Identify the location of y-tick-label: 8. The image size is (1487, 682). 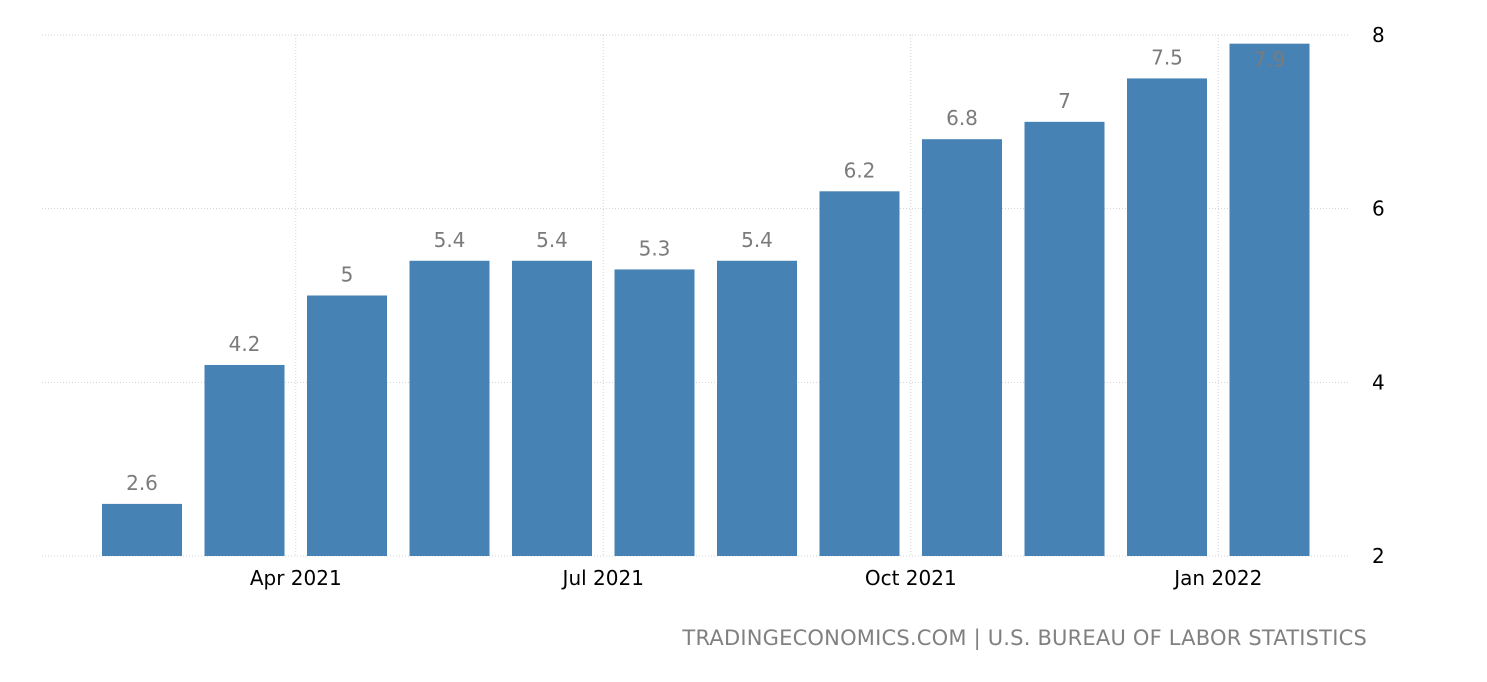
(1378, 35).